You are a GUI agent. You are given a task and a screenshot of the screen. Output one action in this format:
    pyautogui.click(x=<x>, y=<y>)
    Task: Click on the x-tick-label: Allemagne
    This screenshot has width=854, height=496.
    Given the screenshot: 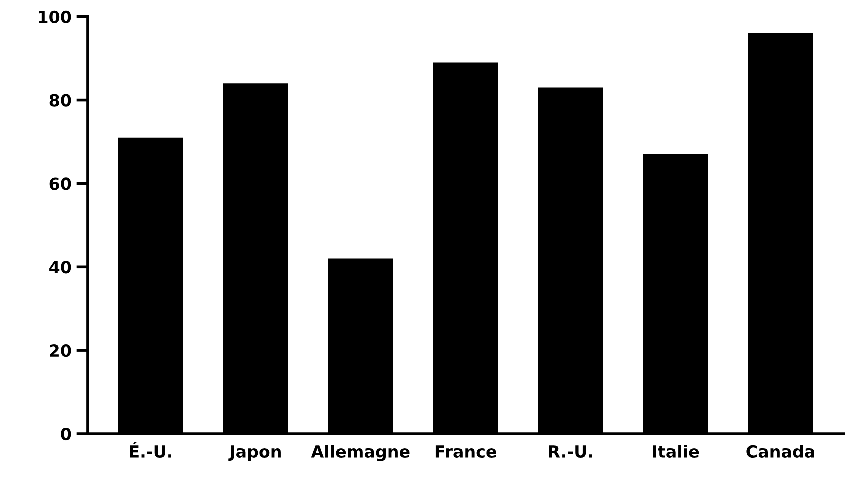 What is the action you would take?
    pyautogui.click(x=360, y=453)
    